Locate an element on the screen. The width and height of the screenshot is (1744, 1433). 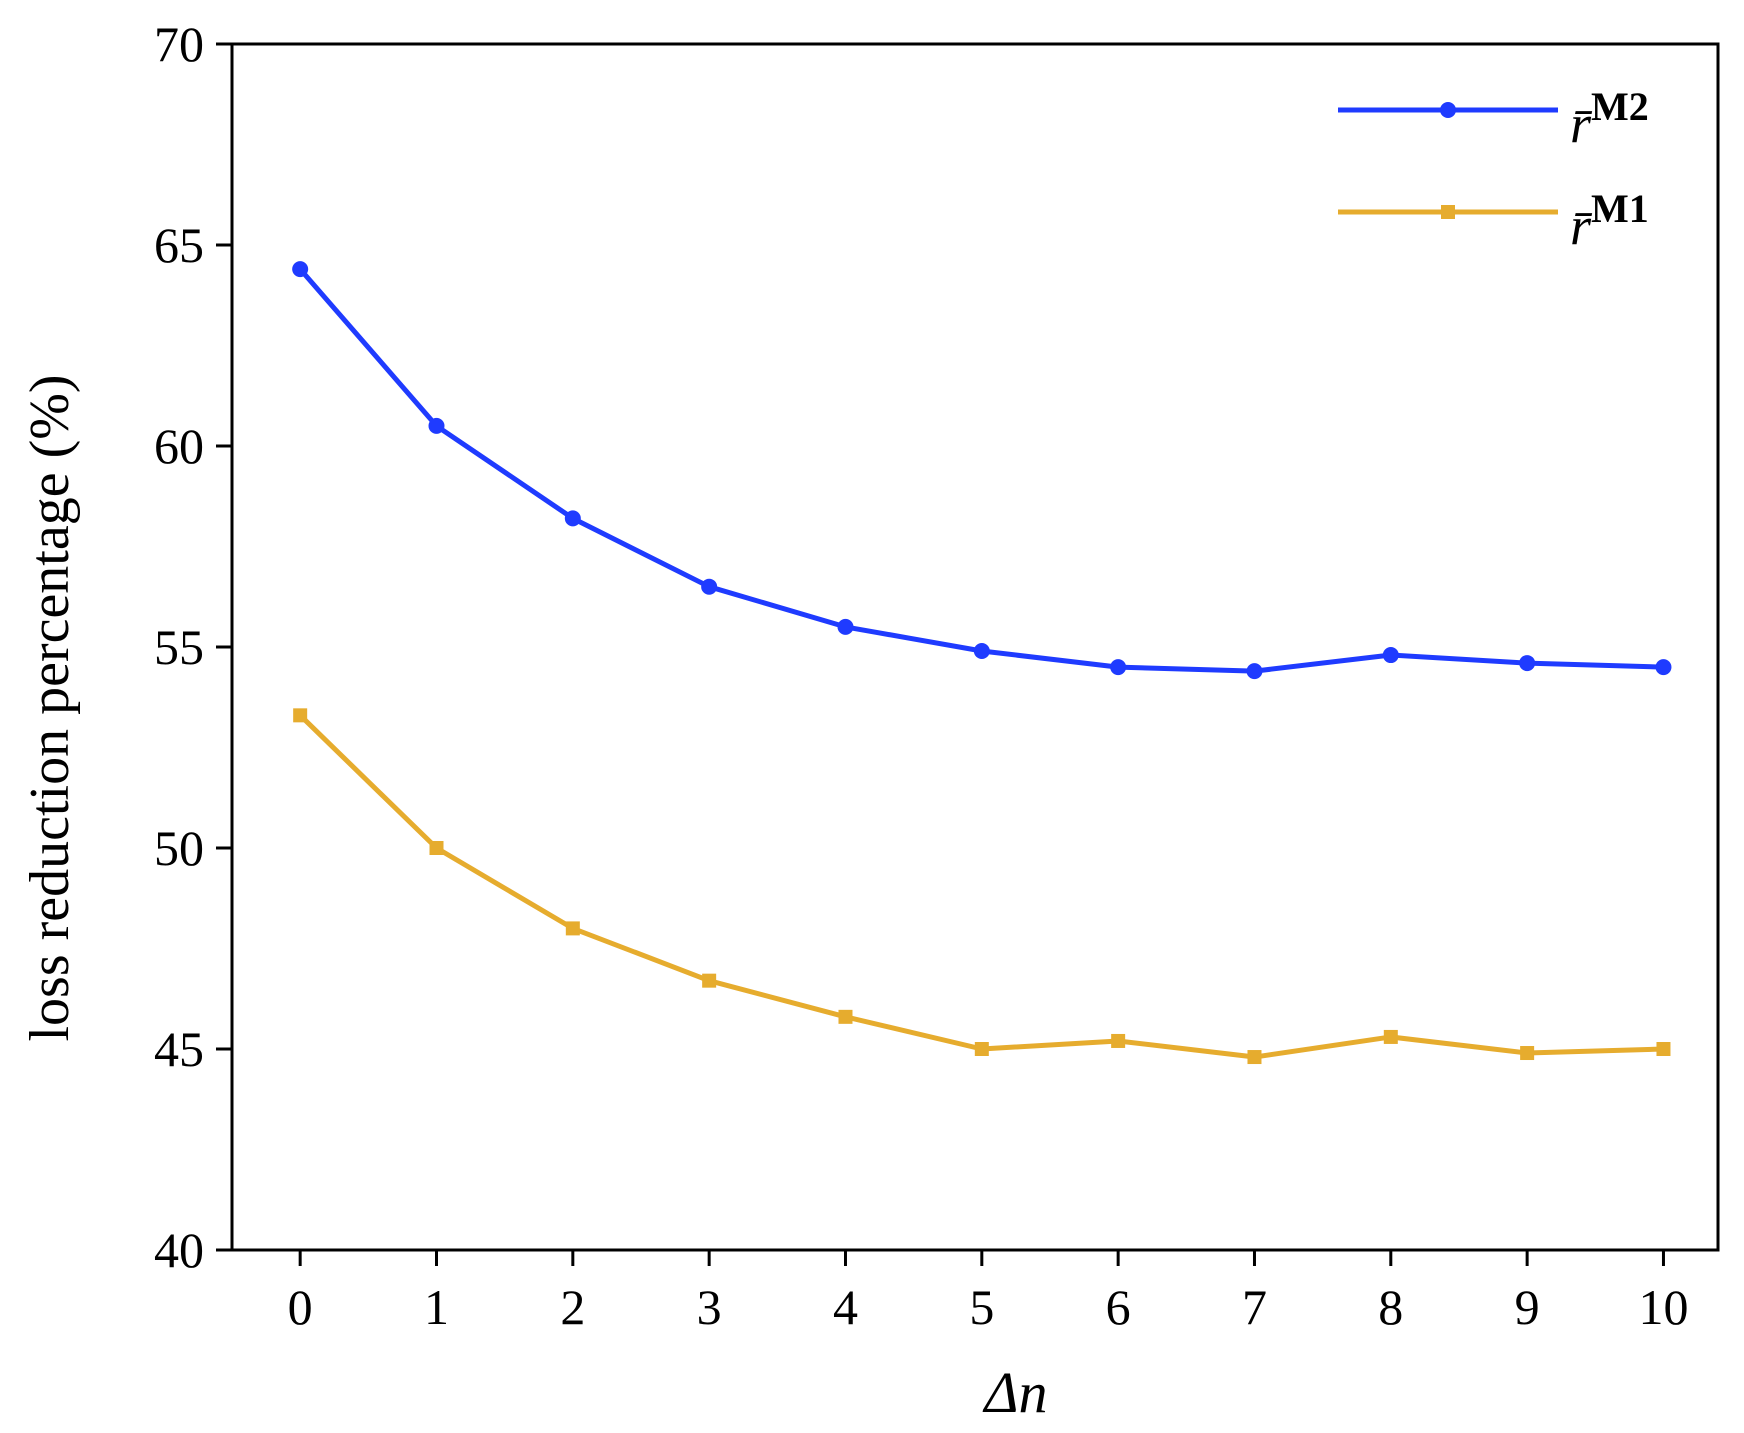
y-tick-label: 50 is located at coordinates (179, 848).